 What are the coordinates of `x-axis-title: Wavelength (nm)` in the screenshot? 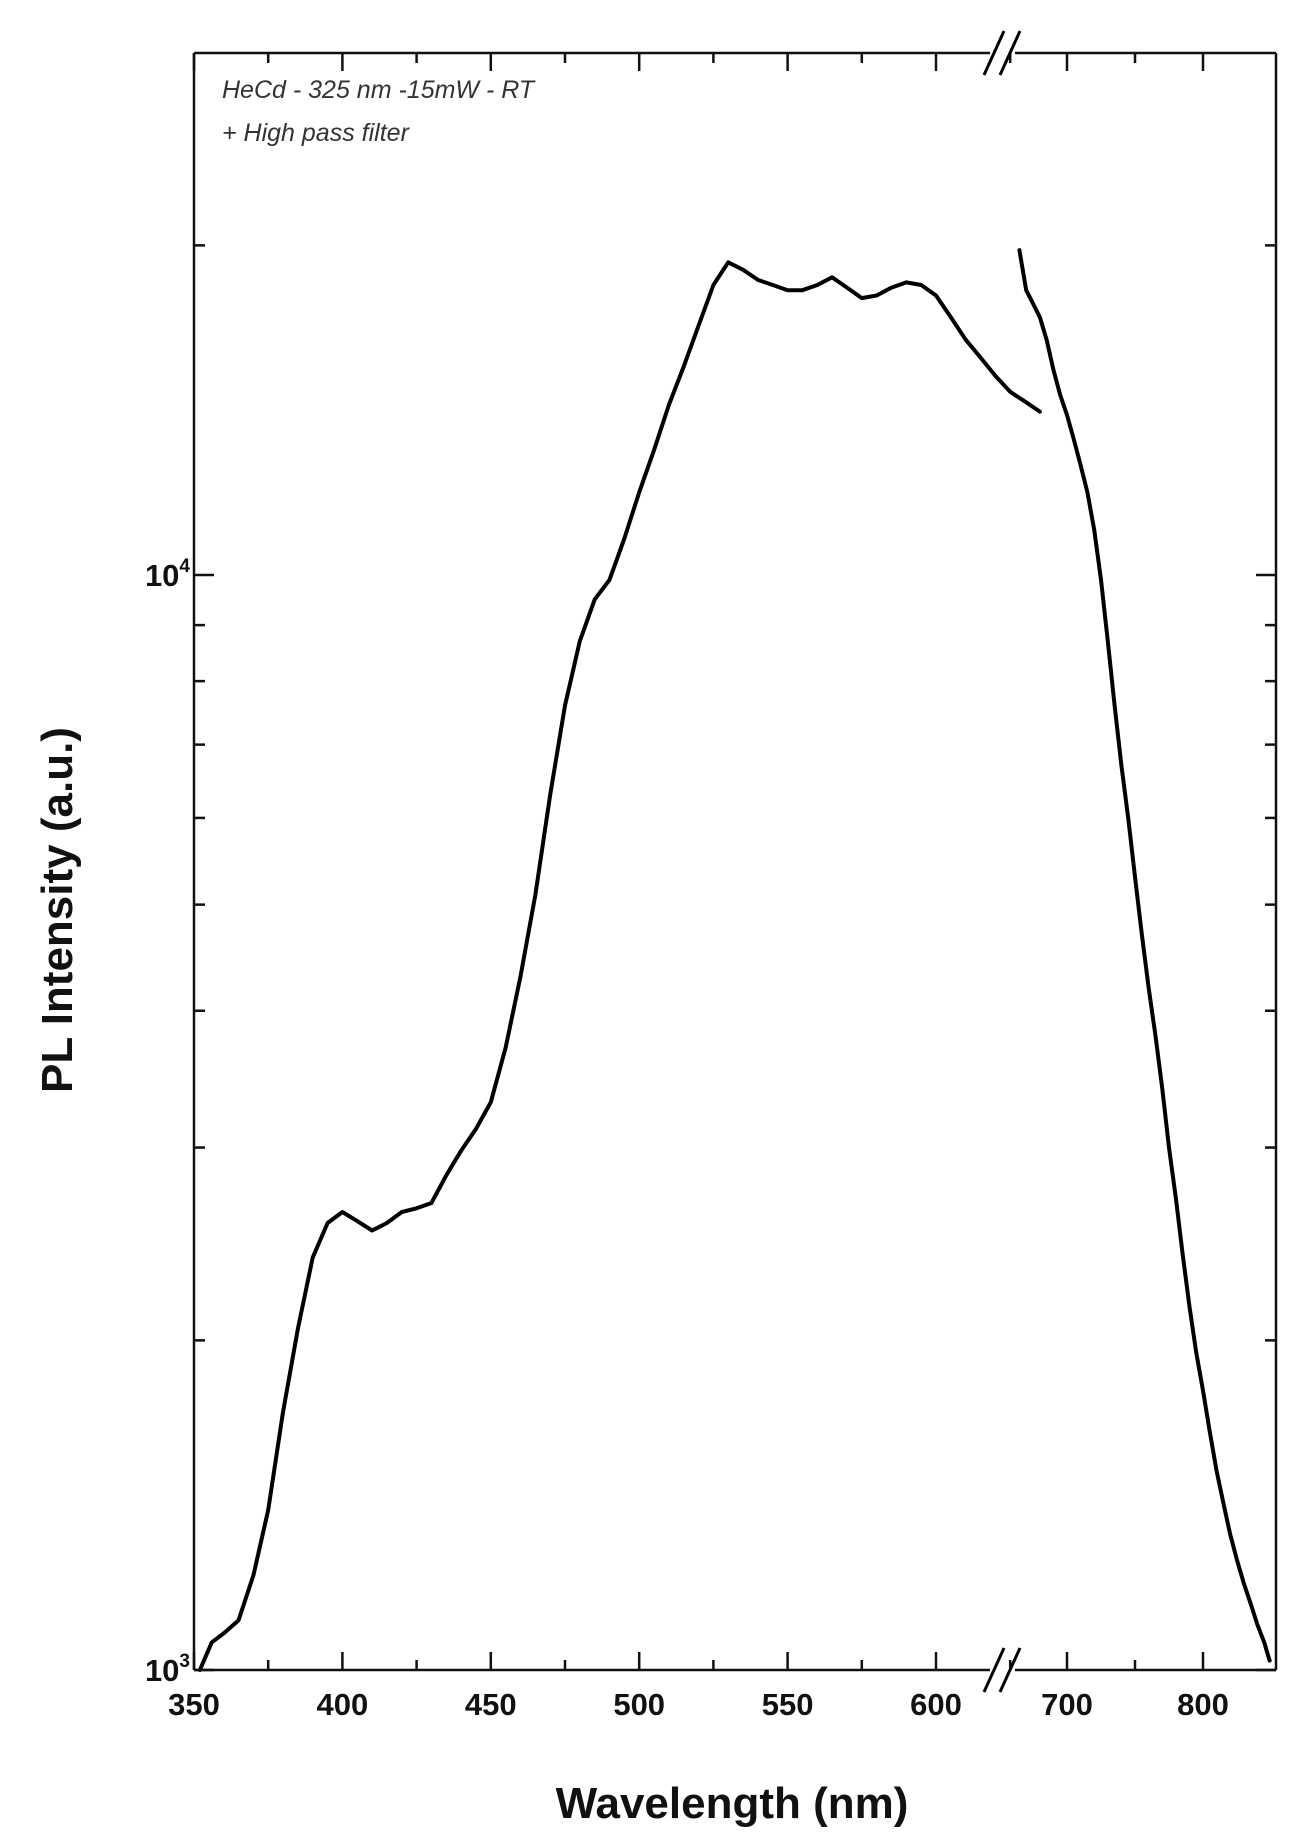 It's located at (732, 1803).